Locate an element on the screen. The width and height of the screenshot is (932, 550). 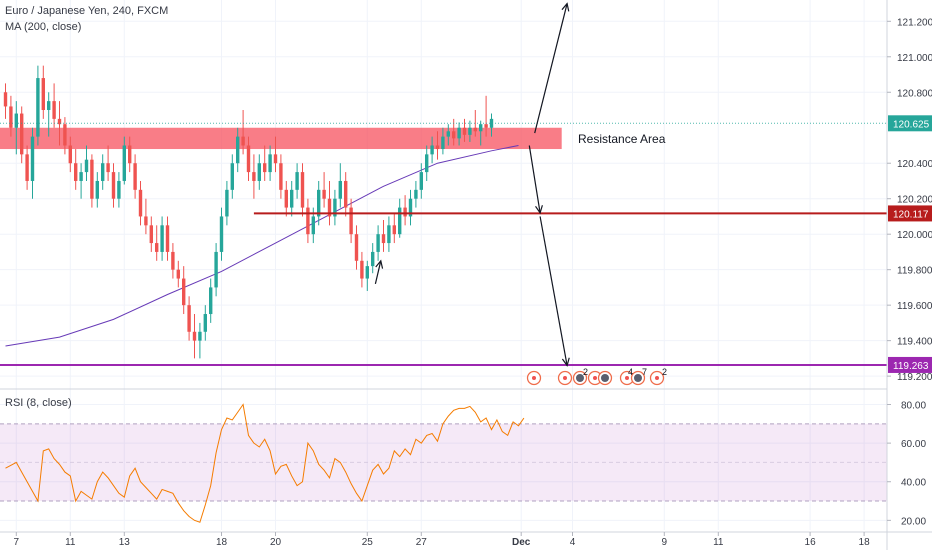
event-count-label: 7 is located at coordinates (644, 372).